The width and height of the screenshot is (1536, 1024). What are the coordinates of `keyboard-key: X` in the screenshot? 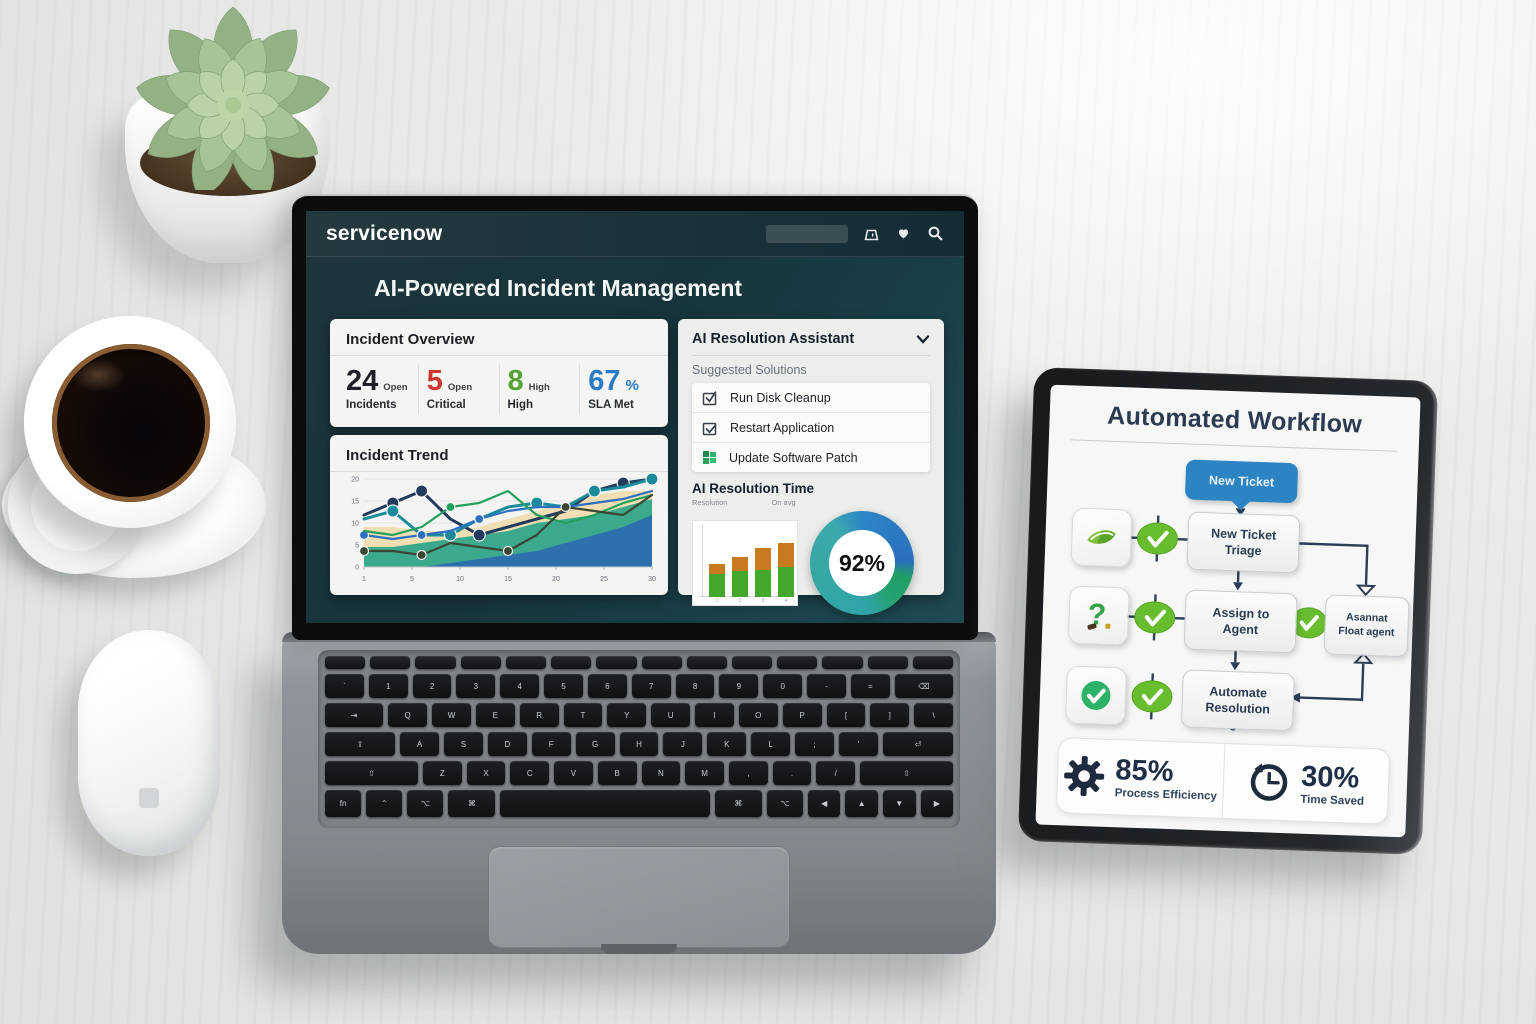 It's located at (486, 773).